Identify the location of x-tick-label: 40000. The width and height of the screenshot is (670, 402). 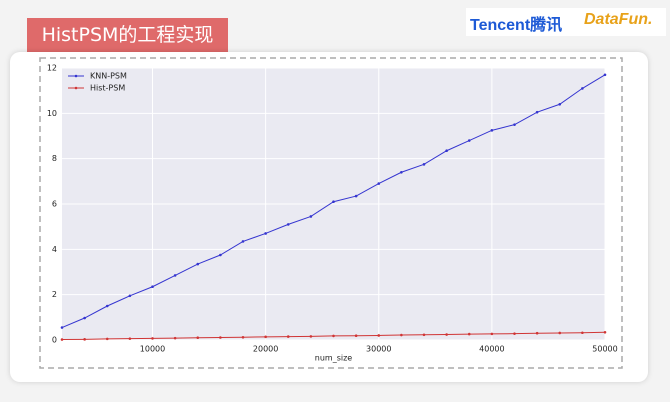
(491, 349).